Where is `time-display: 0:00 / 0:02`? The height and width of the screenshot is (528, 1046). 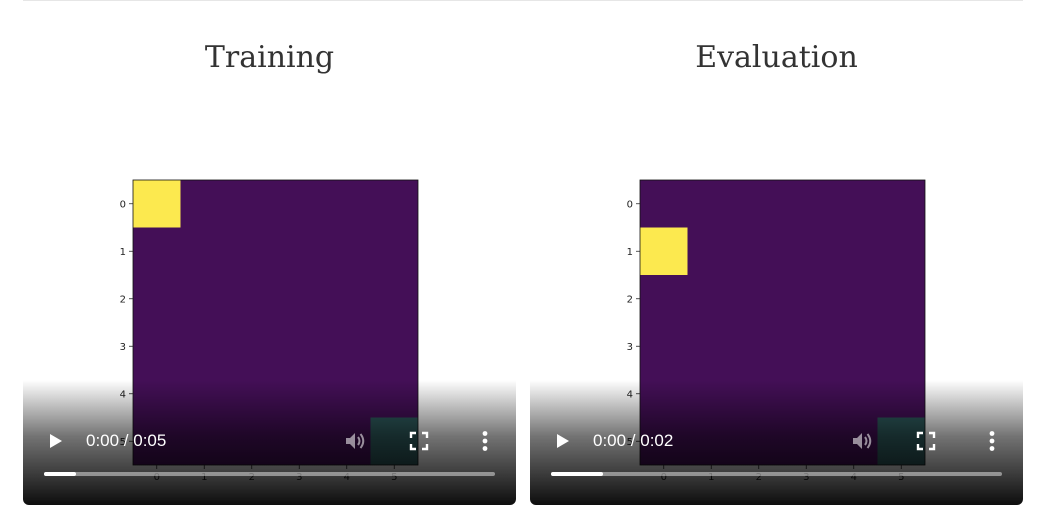 time-display: 0:00 / 0:02 is located at coordinates (633, 440).